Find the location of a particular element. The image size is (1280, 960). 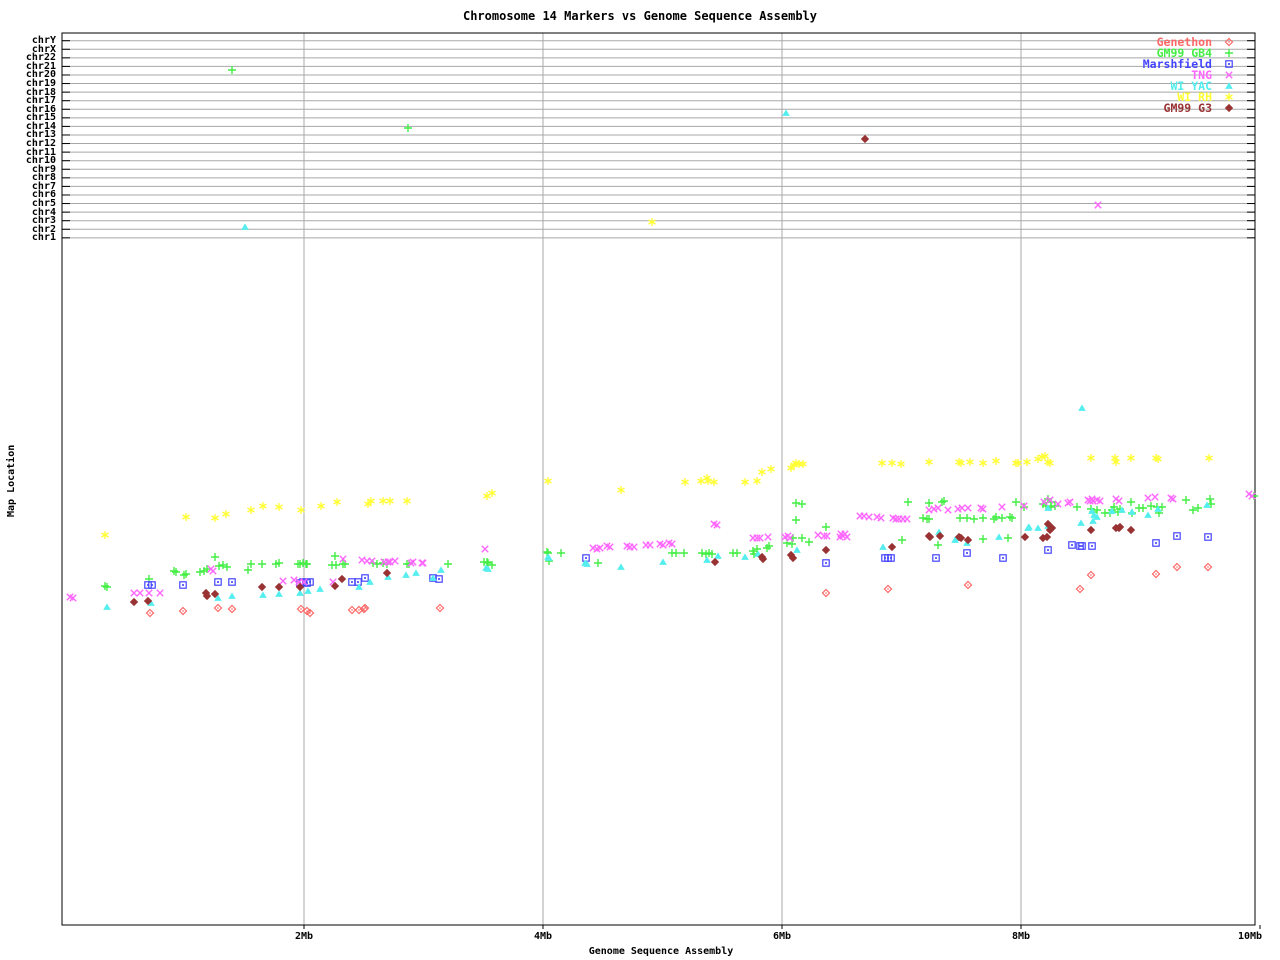

legend-entry-wi-rh: WI RH is located at coordinates (1194, 97).